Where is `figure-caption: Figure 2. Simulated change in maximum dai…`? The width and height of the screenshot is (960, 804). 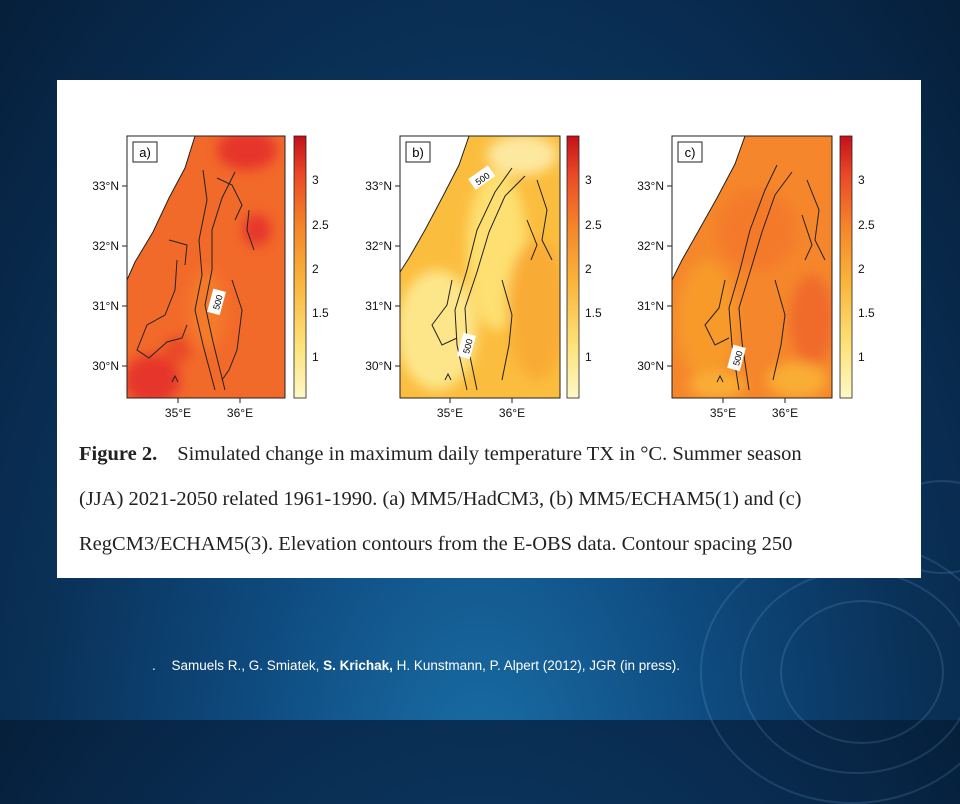
figure-caption: Figure 2. Simulated change in maximum dai… is located at coordinates (496, 499).